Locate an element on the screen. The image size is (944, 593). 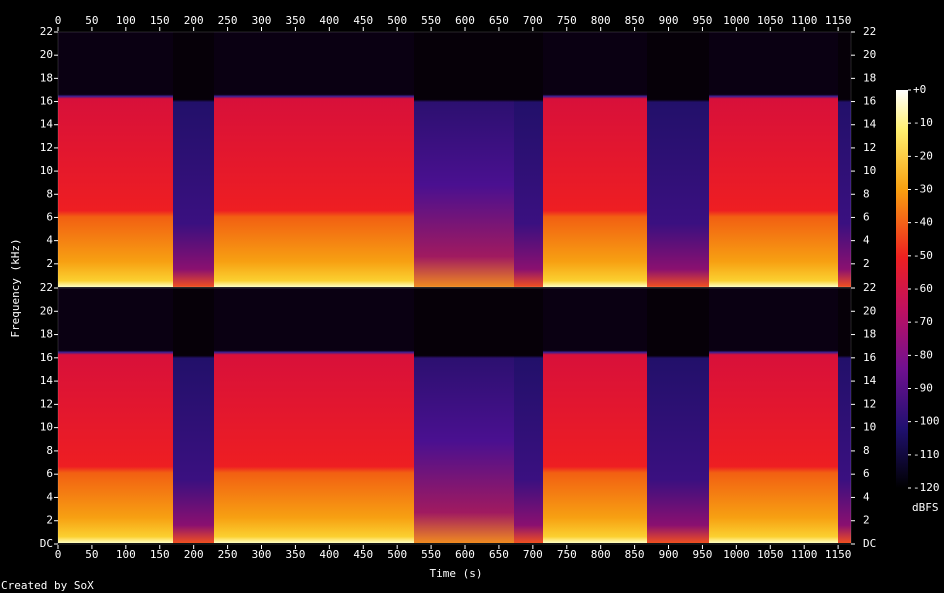
x-tick-label: 0 is located at coordinates (58, 554).